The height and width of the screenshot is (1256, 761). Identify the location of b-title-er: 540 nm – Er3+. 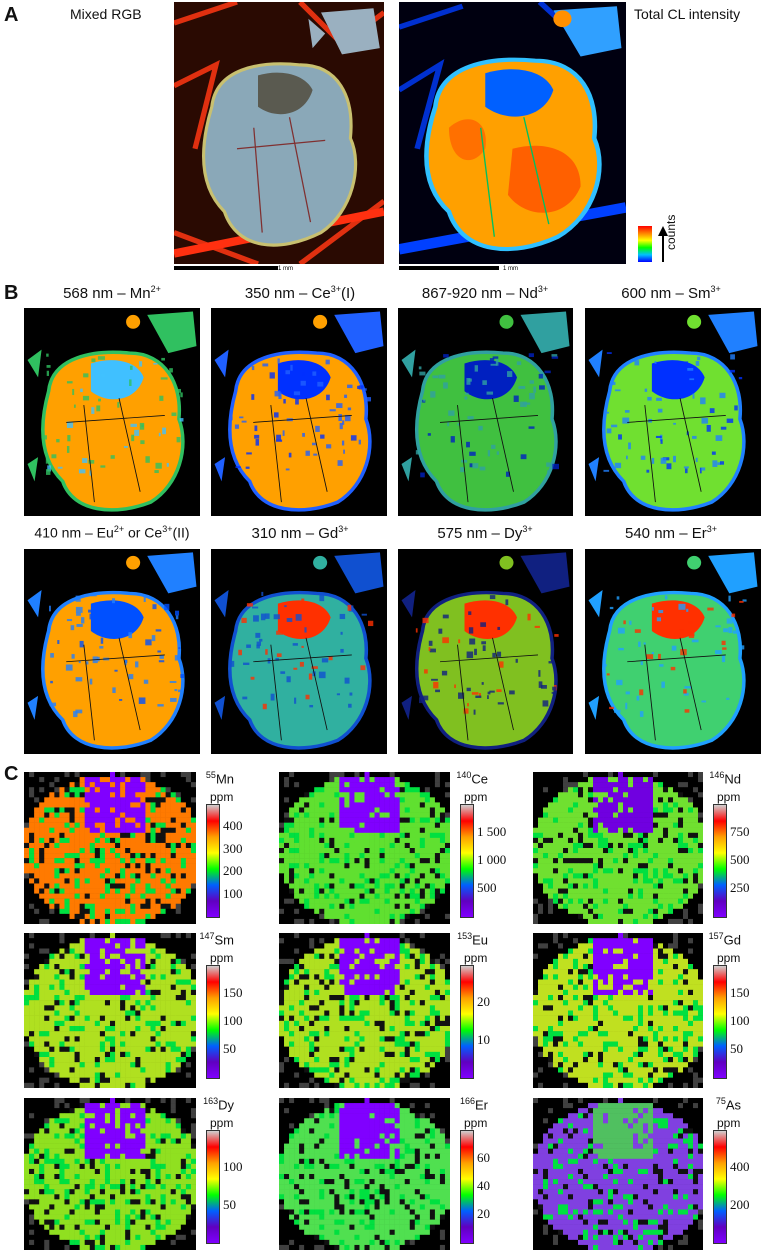
(671, 533).